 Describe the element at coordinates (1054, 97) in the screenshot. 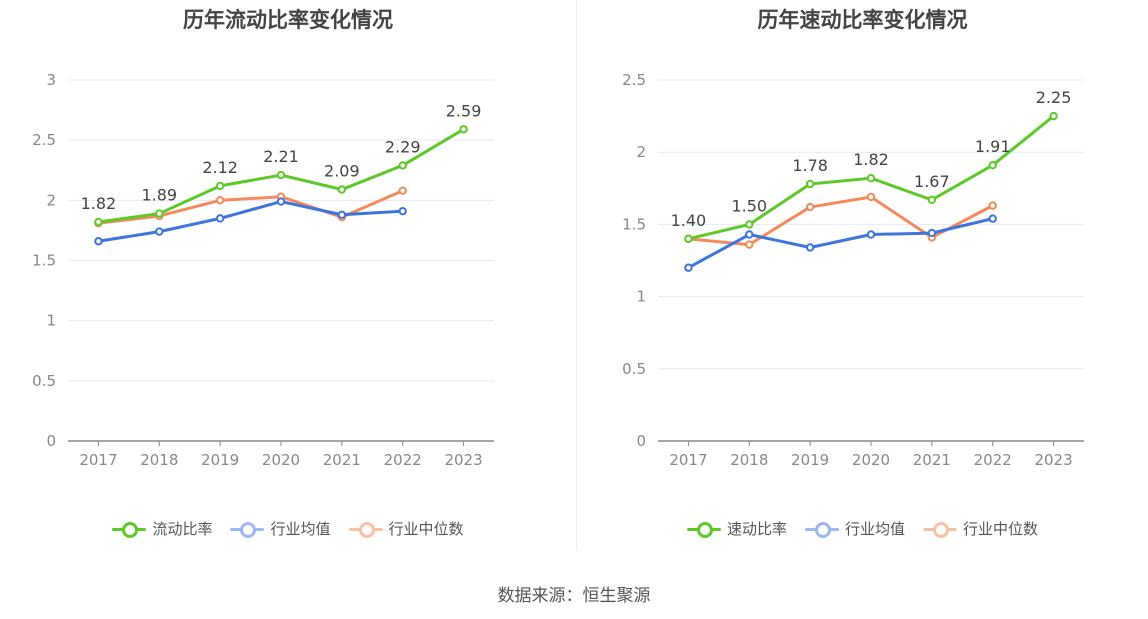

I see `data-label: 2.25` at that location.